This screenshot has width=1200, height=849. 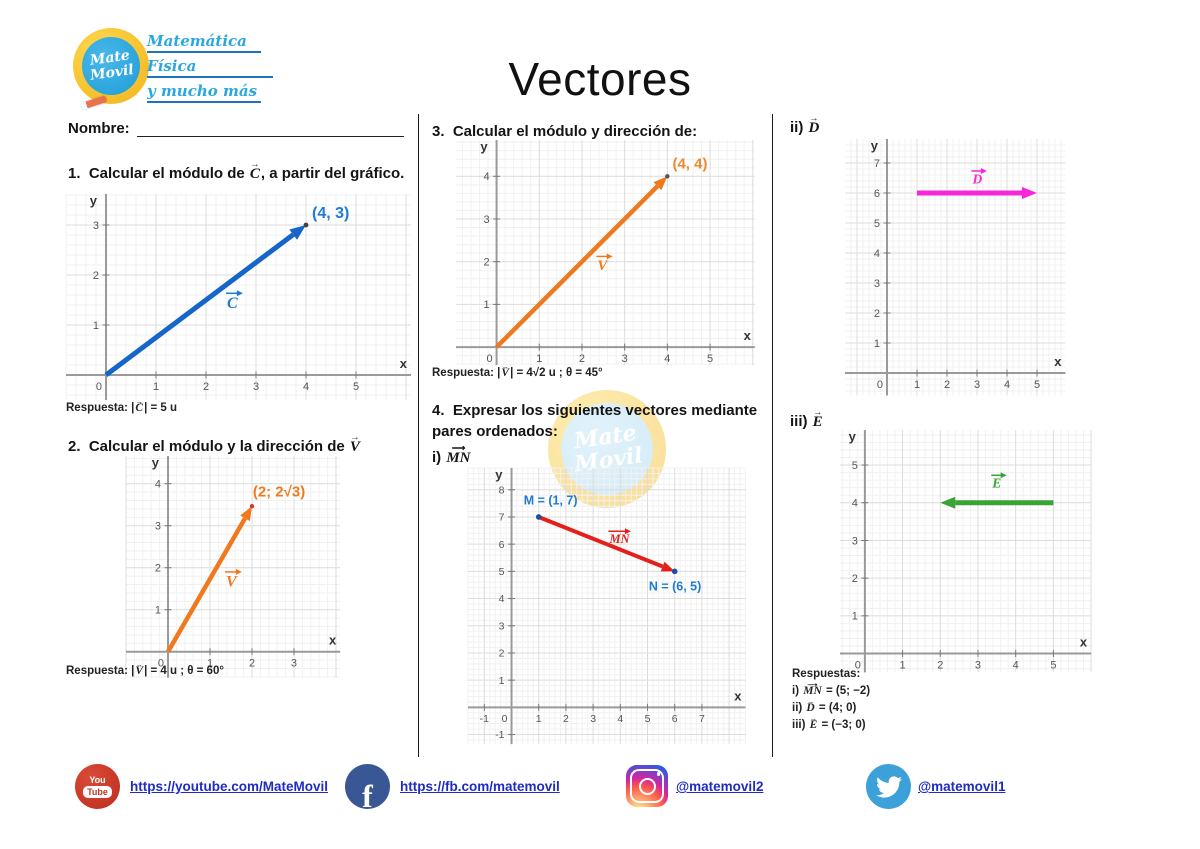 I want to click on watermark-logo: Mate Movil, so click(x=607, y=449).